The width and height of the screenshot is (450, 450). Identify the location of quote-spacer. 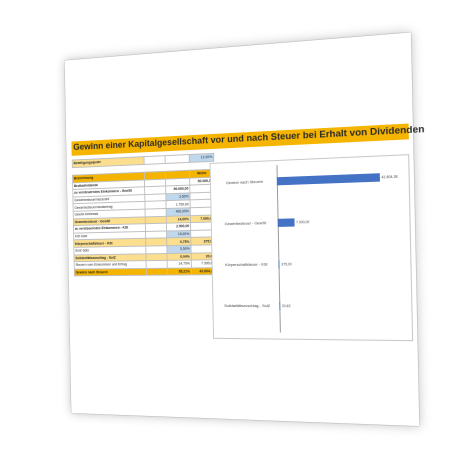
(154, 160).